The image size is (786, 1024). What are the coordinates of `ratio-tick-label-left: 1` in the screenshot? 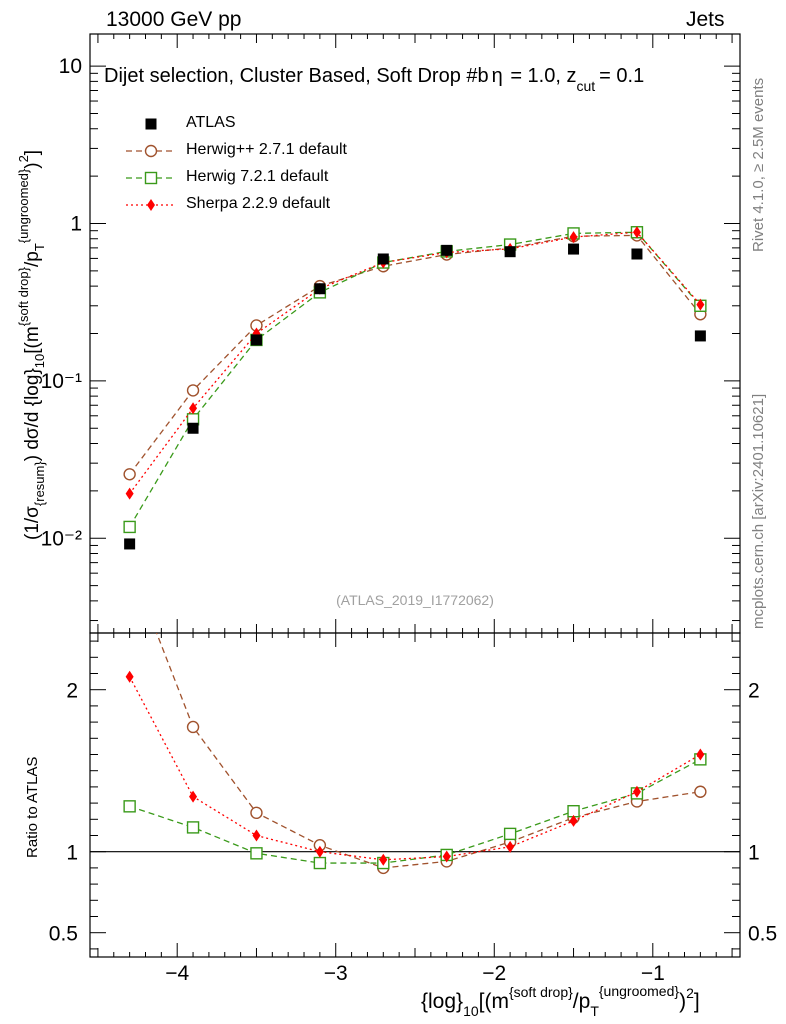 It's located at (72, 853).